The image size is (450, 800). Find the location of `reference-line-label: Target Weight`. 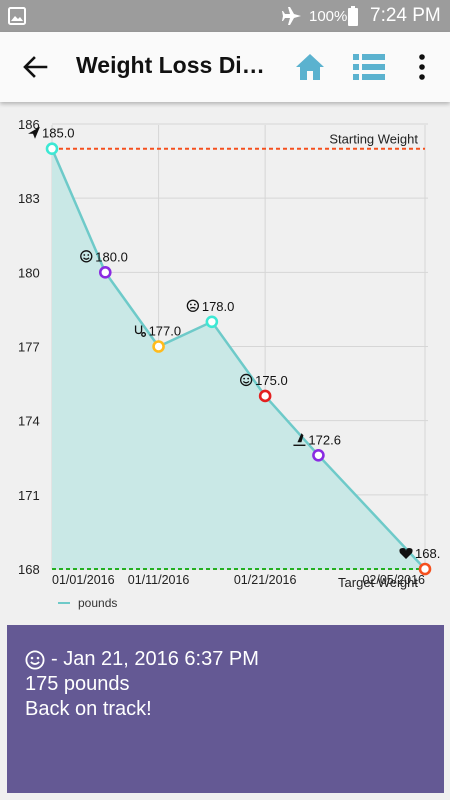

reference-line-label: Target Weight is located at coordinates (378, 582).